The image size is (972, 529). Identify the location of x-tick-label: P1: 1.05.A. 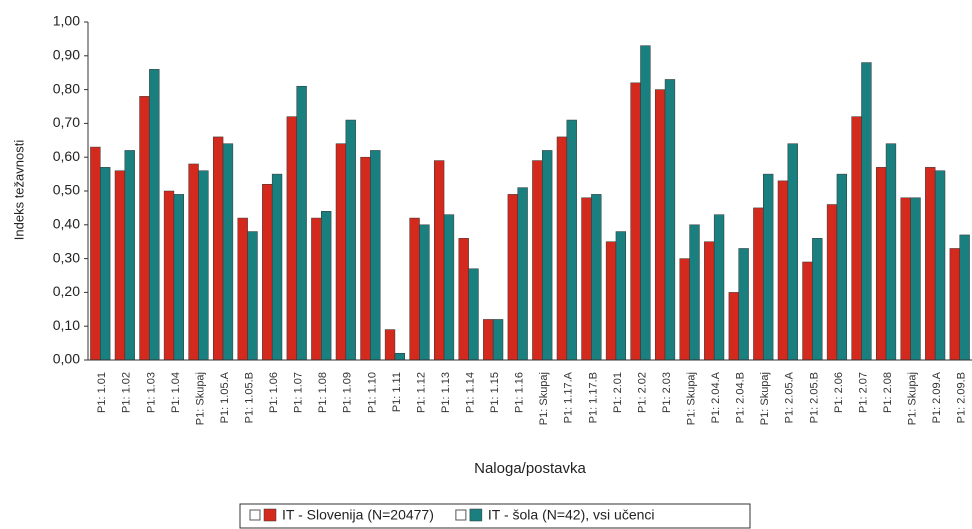
(225, 397).